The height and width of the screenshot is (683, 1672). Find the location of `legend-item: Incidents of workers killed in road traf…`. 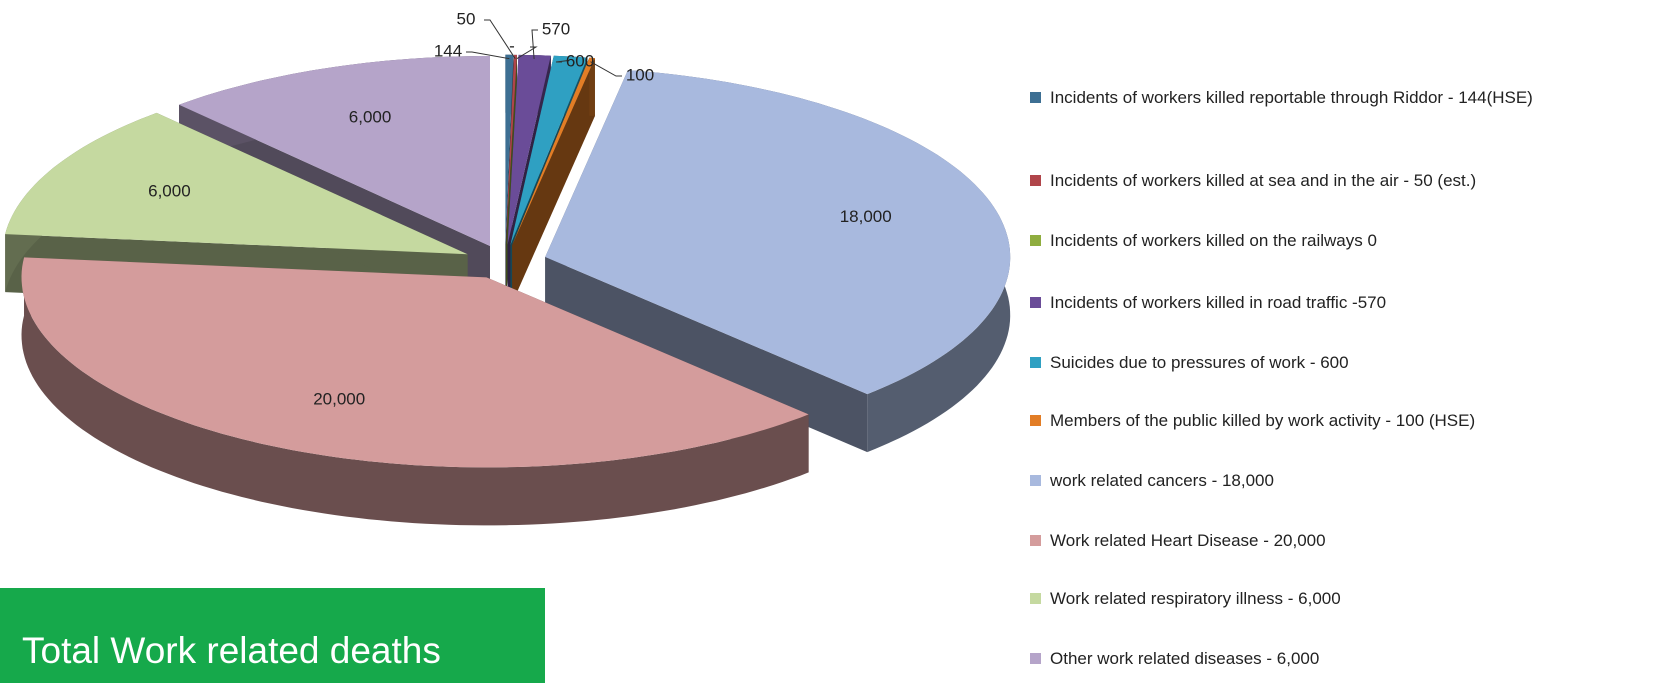

legend-item: Incidents of workers killed in road traf… is located at coordinates (1305, 302).